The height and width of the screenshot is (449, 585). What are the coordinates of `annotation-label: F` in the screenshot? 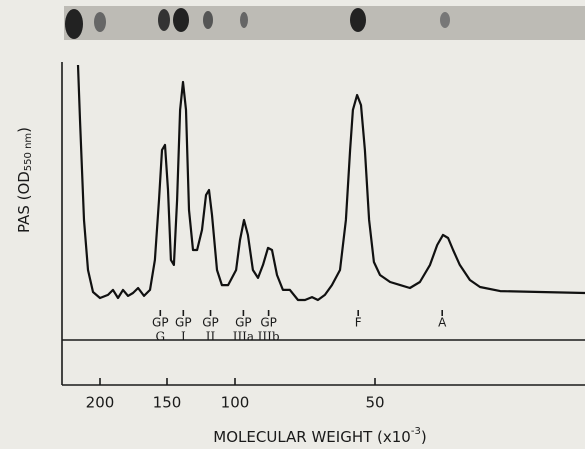 It's located at (358, 323).